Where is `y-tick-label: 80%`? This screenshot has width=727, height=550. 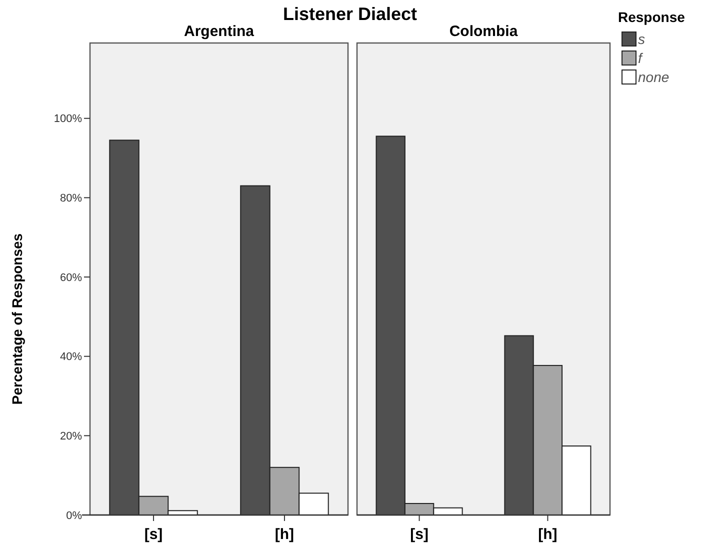
y-tick-label: 80% is located at coordinates (71, 198).